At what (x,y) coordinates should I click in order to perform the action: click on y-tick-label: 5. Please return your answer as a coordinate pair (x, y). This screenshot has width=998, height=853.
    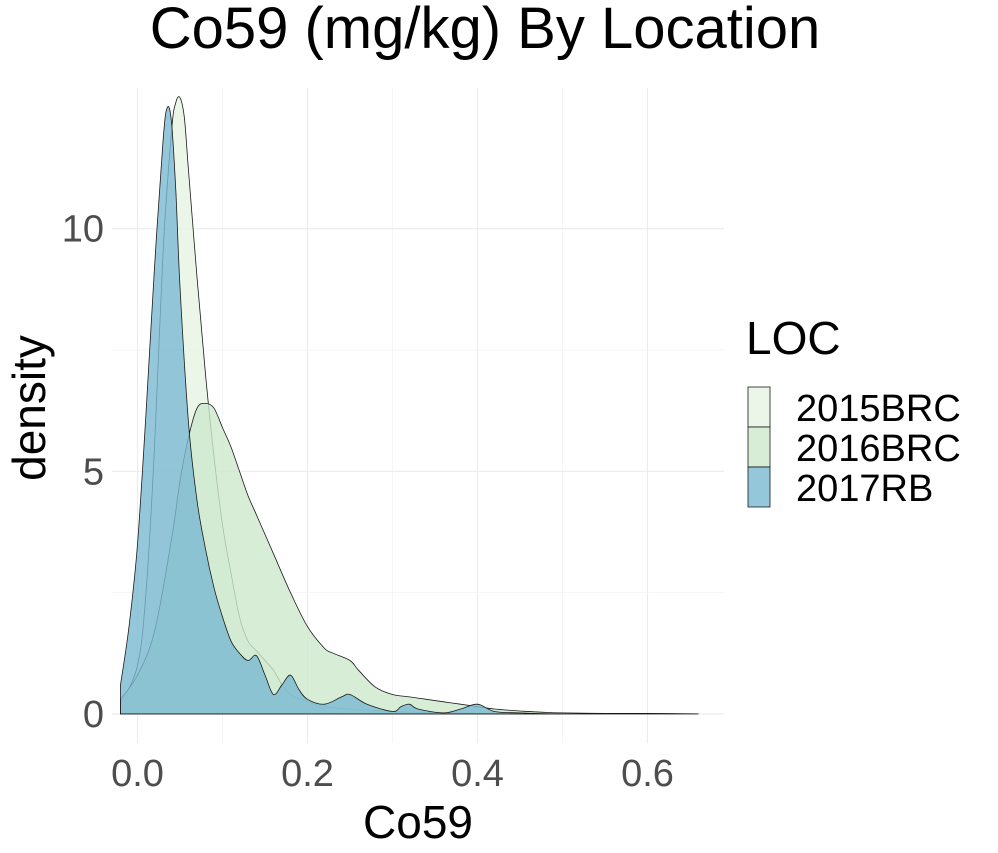
    Looking at the image, I should click on (93, 472).